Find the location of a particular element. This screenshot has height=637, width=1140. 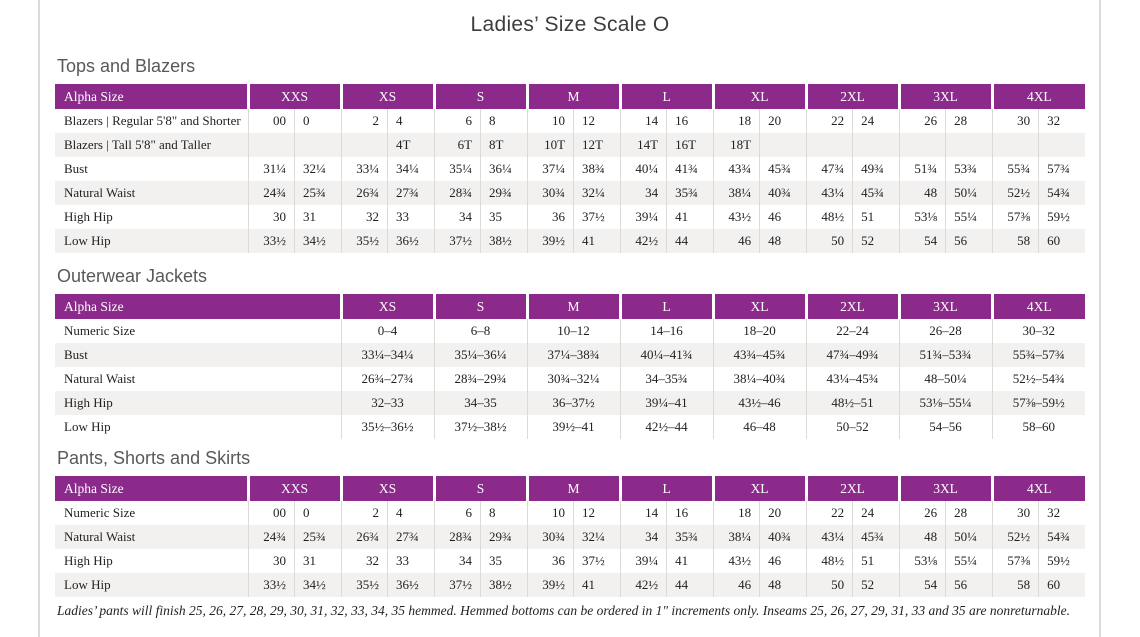

value-cell: 52½ is located at coordinates (1015, 193).